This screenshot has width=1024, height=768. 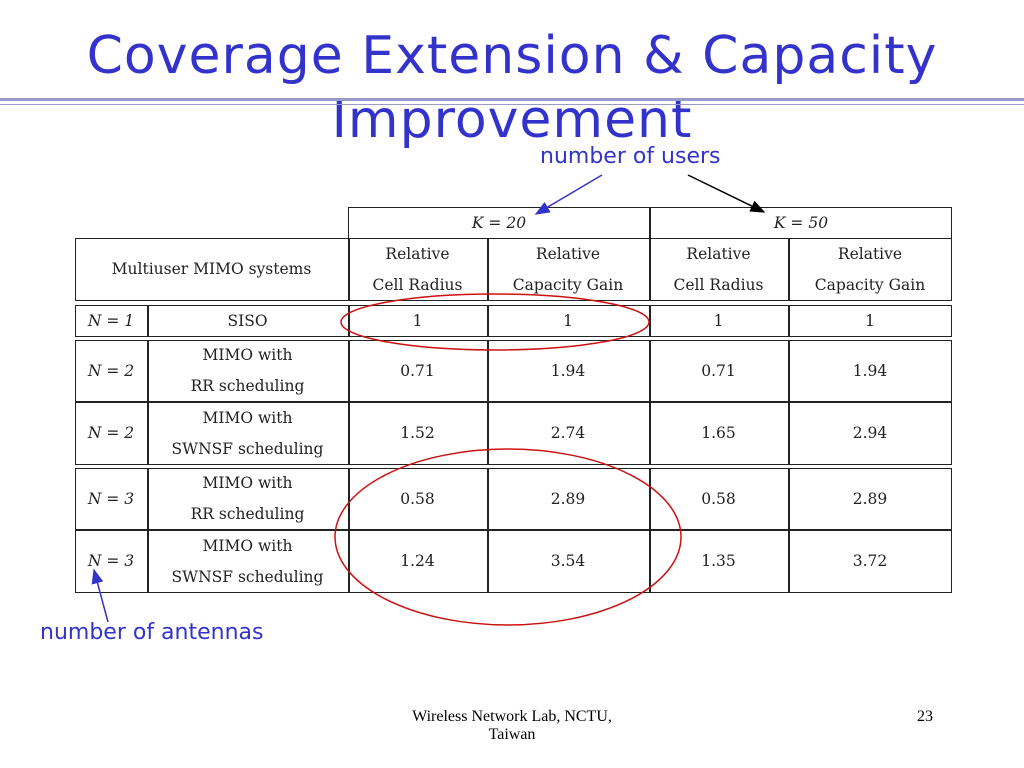 What do you see at coordinates (417, 433) in the screenshot?
I see `row3-value: 1.52` at bounding box center [417, 433].